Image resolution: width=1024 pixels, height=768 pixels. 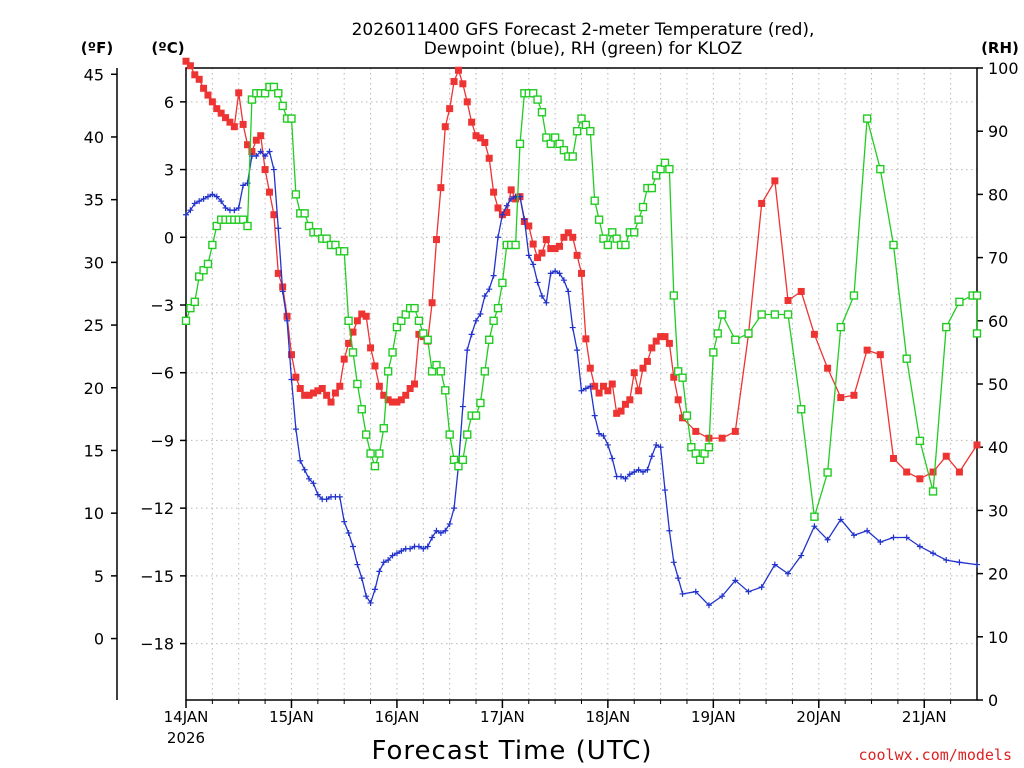 I want to click on rh-tick-label: 0, so click(x=993, y=700).